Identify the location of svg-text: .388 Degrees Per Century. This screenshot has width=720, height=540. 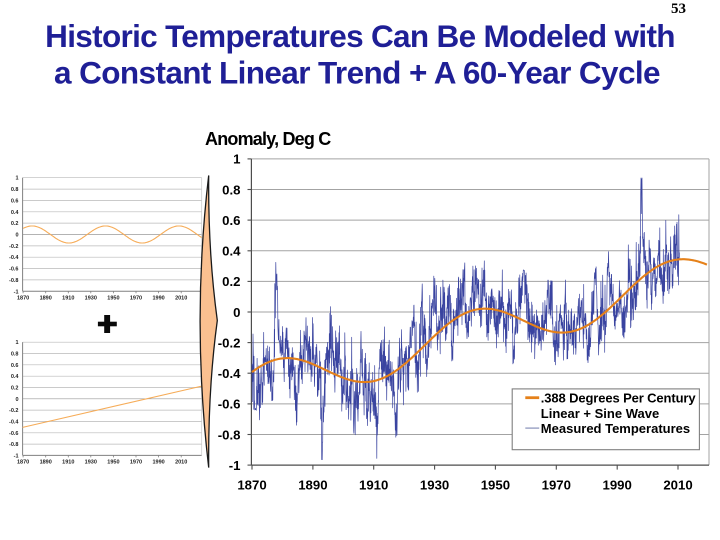
(619, 398).